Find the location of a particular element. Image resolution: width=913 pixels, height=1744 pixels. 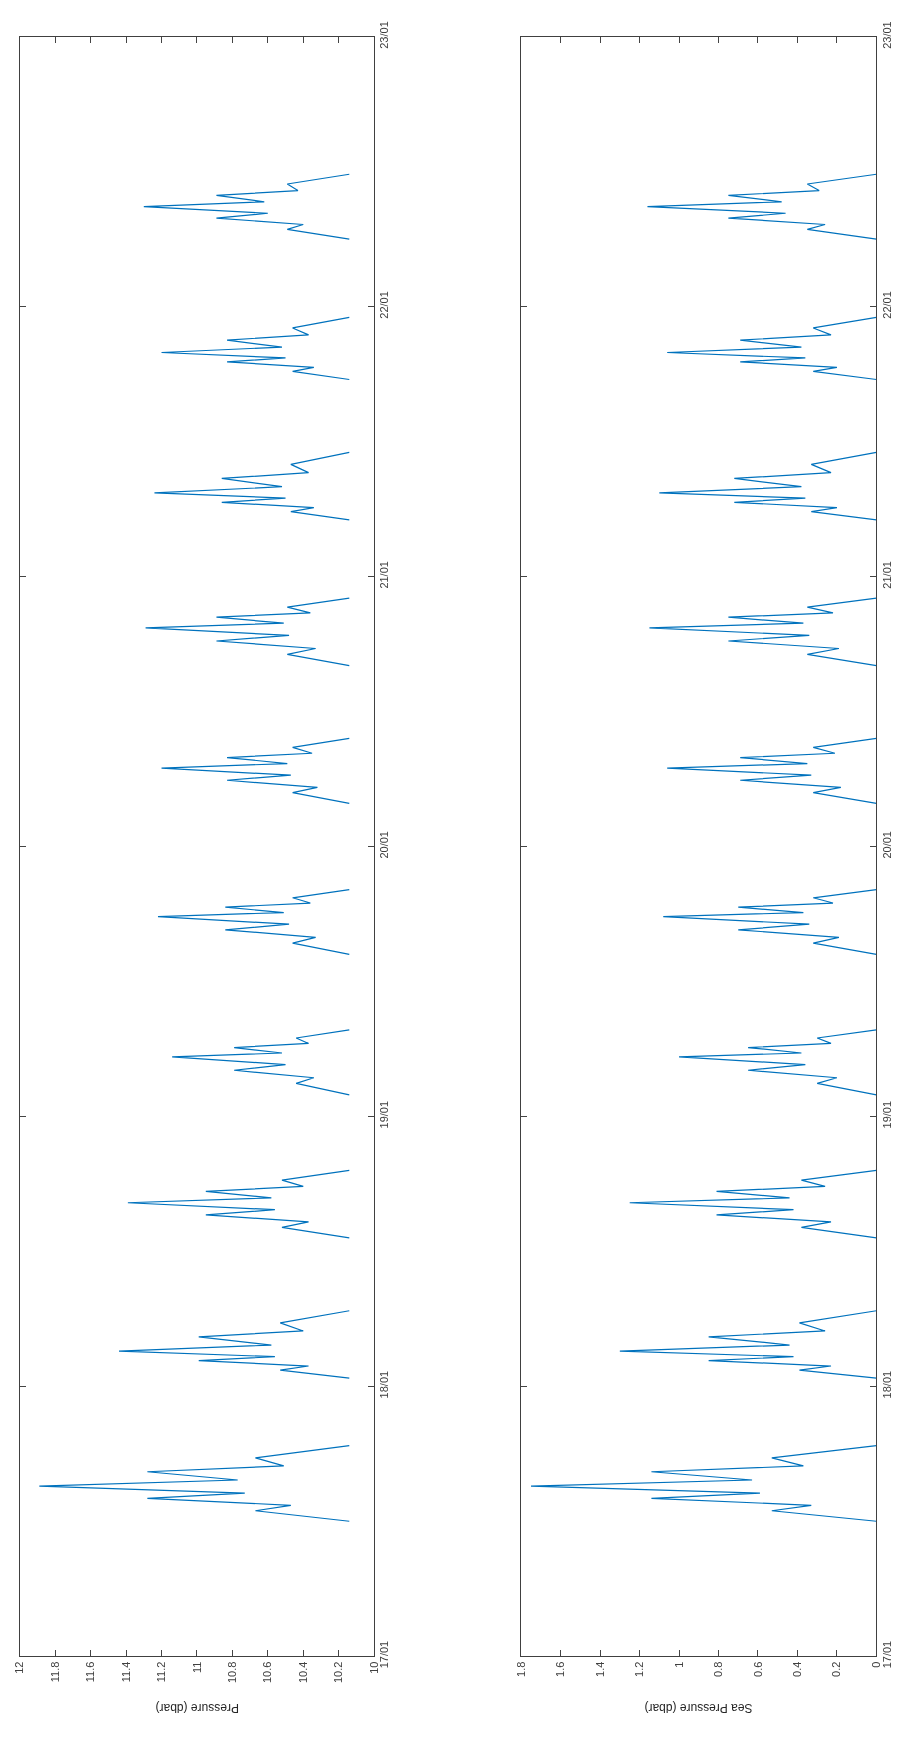

x-tick-label: 11 is located at coordinates (196, 1667).